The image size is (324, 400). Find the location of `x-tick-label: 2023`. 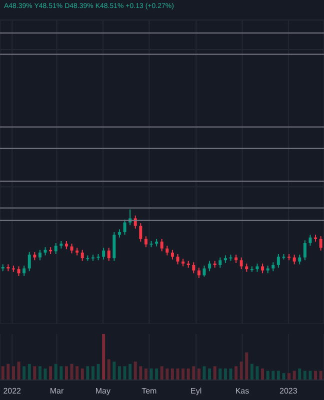

x-tick-label: 2023 is located at coordinates (289, 391).